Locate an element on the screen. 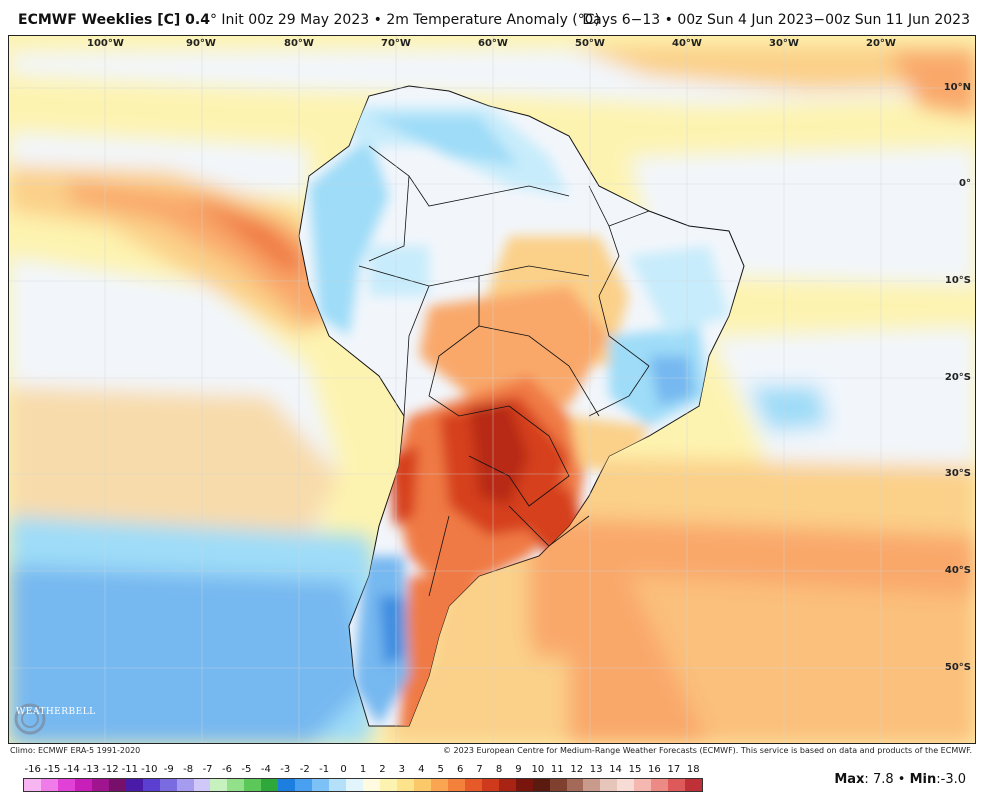 The image size is (984, 808). weatherbell-logo is located at coordinates (30, 719).